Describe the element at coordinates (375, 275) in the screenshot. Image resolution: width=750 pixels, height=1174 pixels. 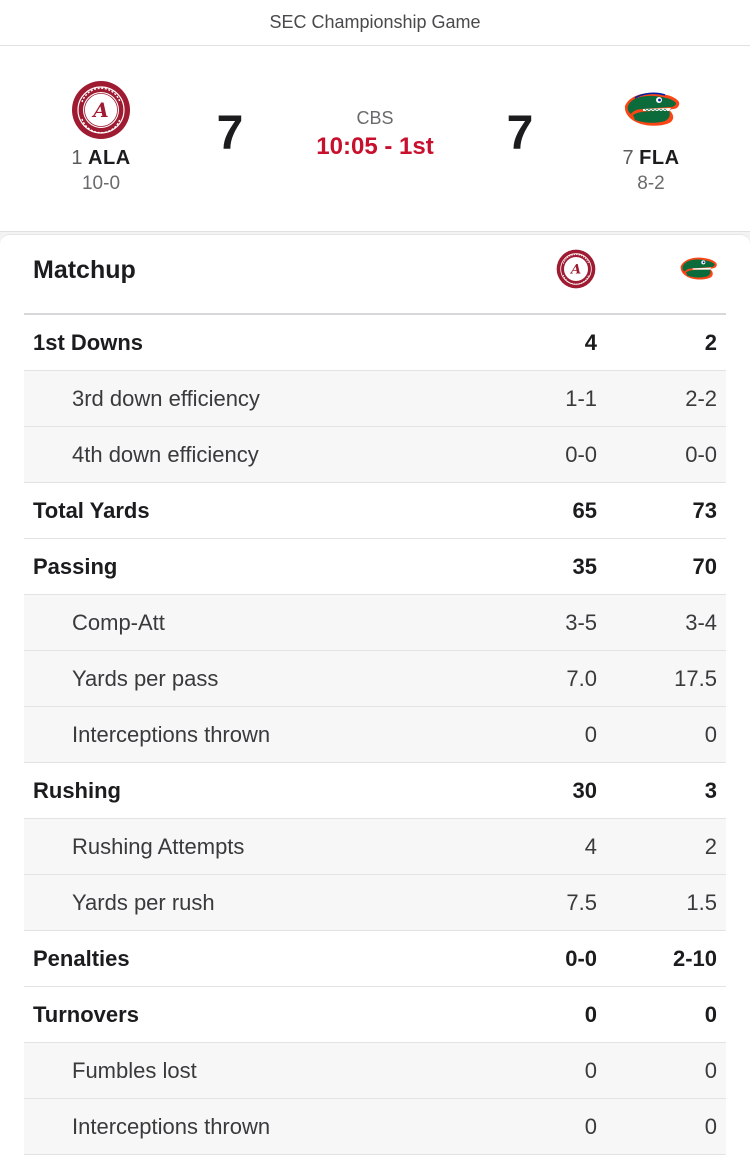
I see `matchup-header: Matchup A` at that location.